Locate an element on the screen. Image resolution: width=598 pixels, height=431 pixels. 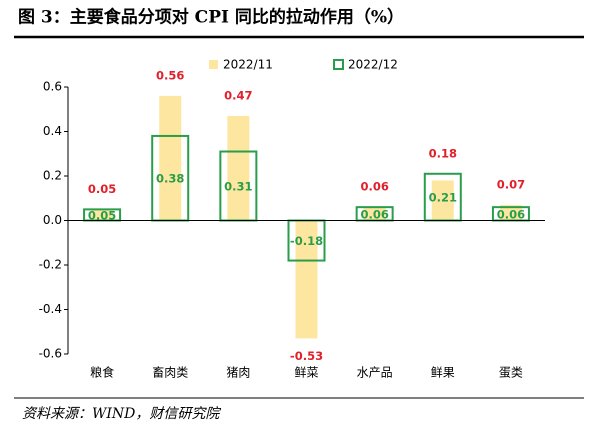
chart-title: 图 3：主要食品分项对 CPI 同比的拉动作用（%） is located at coordinates (211, 17).